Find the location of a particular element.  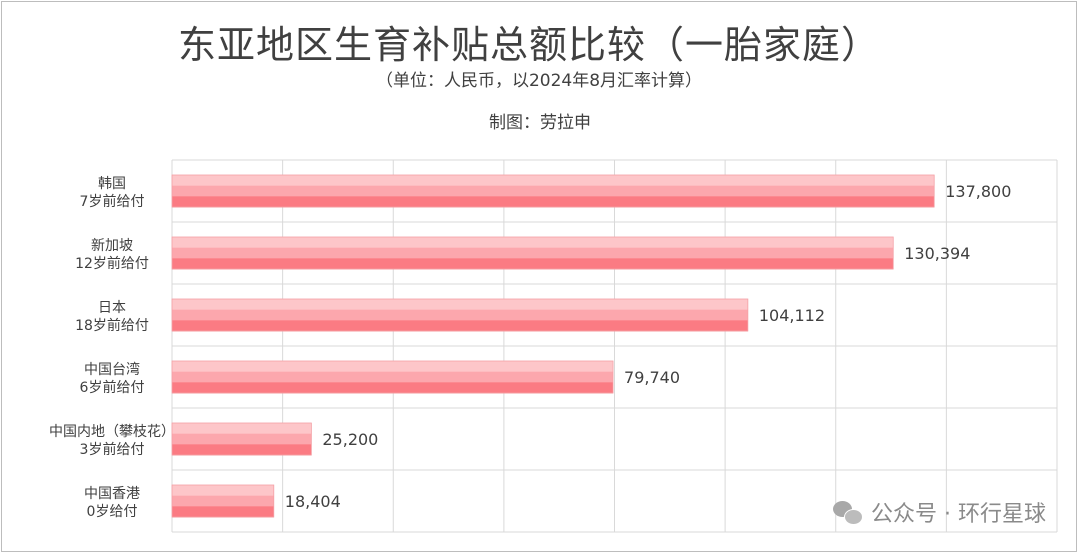

data-label: 130,394 is located at coordinates (937, 253).